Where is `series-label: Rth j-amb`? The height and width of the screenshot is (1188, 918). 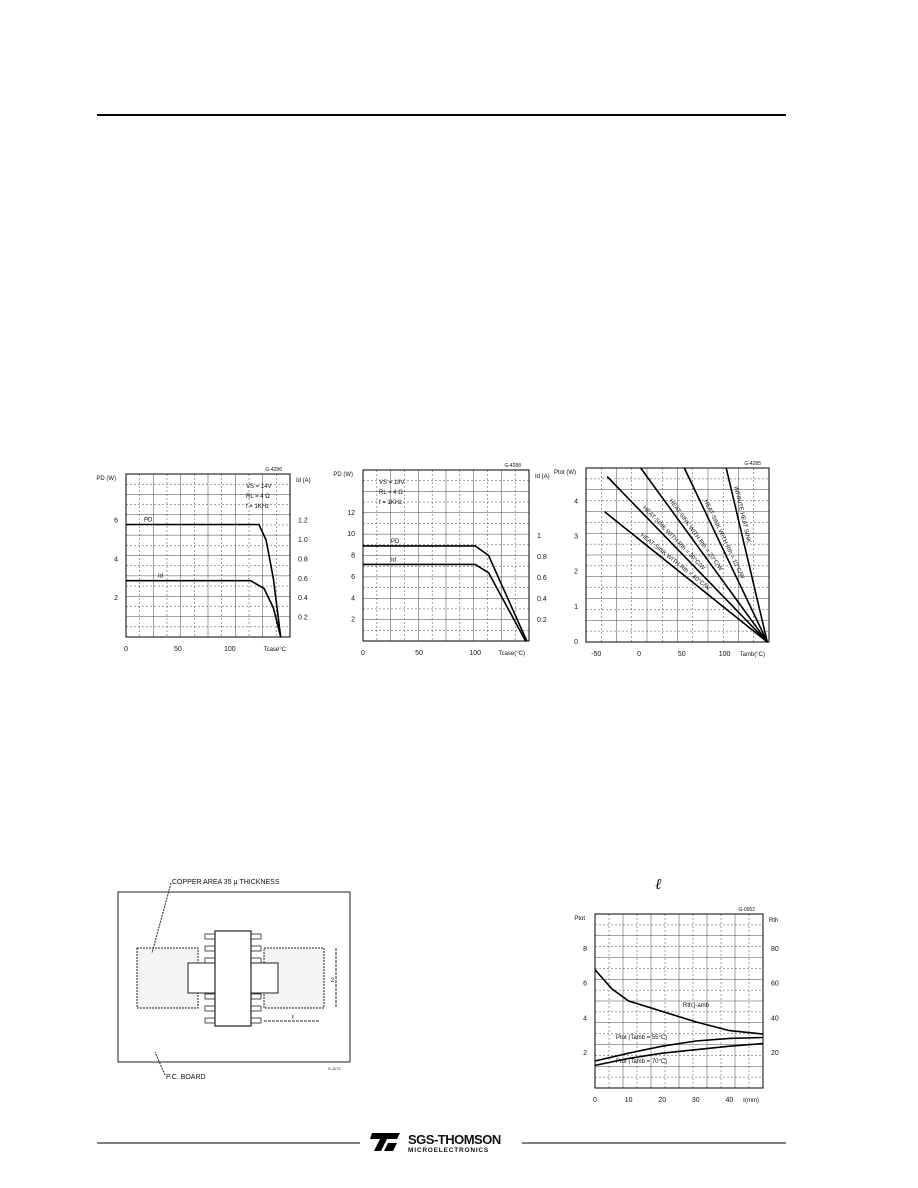 series-label: Rth j-amb is located at coordinates (696, 1006).